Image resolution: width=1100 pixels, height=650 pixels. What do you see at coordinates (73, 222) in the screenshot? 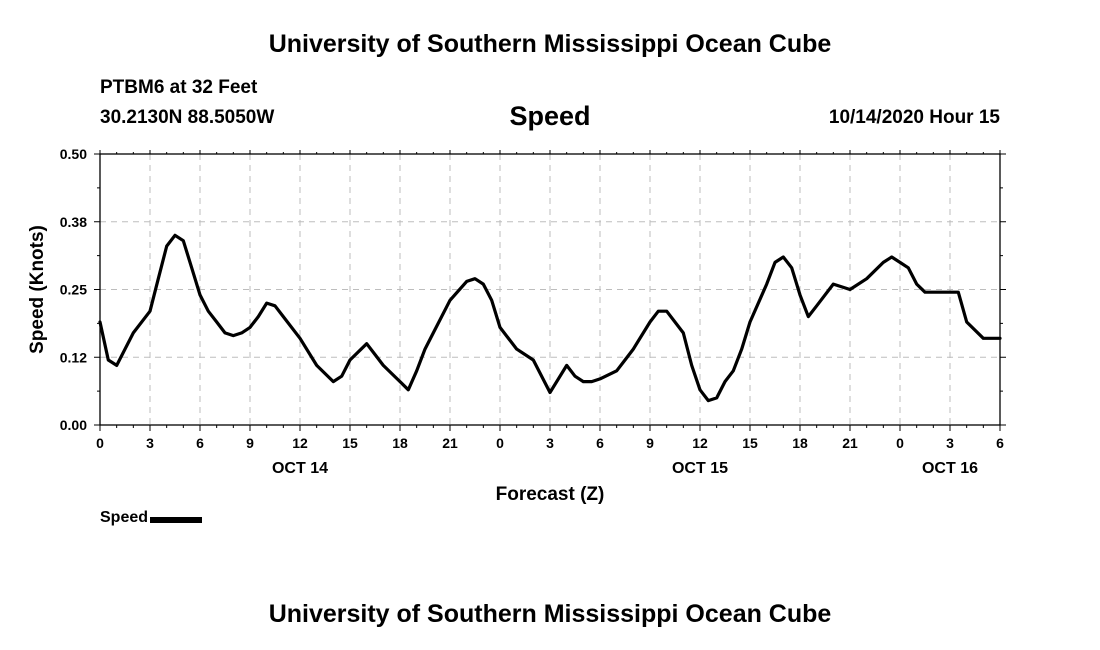
I see `y-tick-label: 0.38` at bounding box center [73, 222].